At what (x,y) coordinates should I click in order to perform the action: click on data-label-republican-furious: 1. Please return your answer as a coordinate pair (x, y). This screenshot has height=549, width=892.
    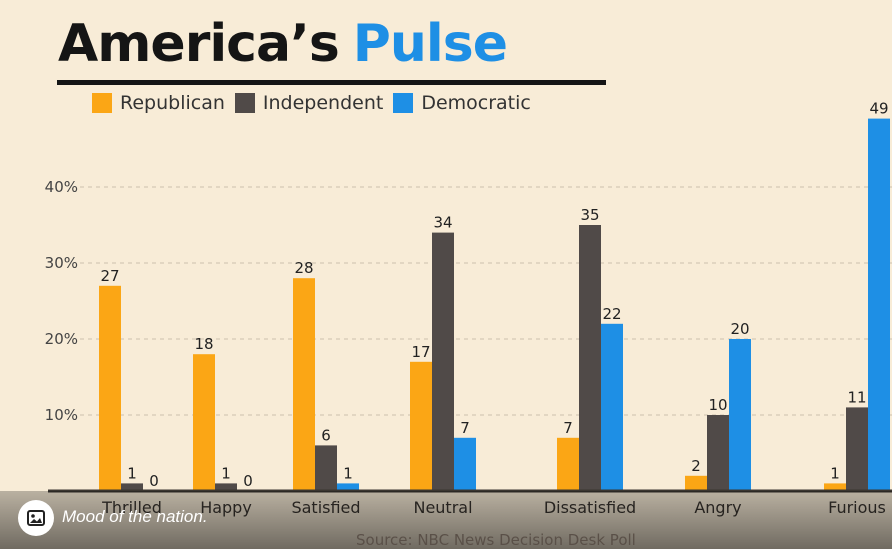
    Looking at the image, I should click on (835, 473).